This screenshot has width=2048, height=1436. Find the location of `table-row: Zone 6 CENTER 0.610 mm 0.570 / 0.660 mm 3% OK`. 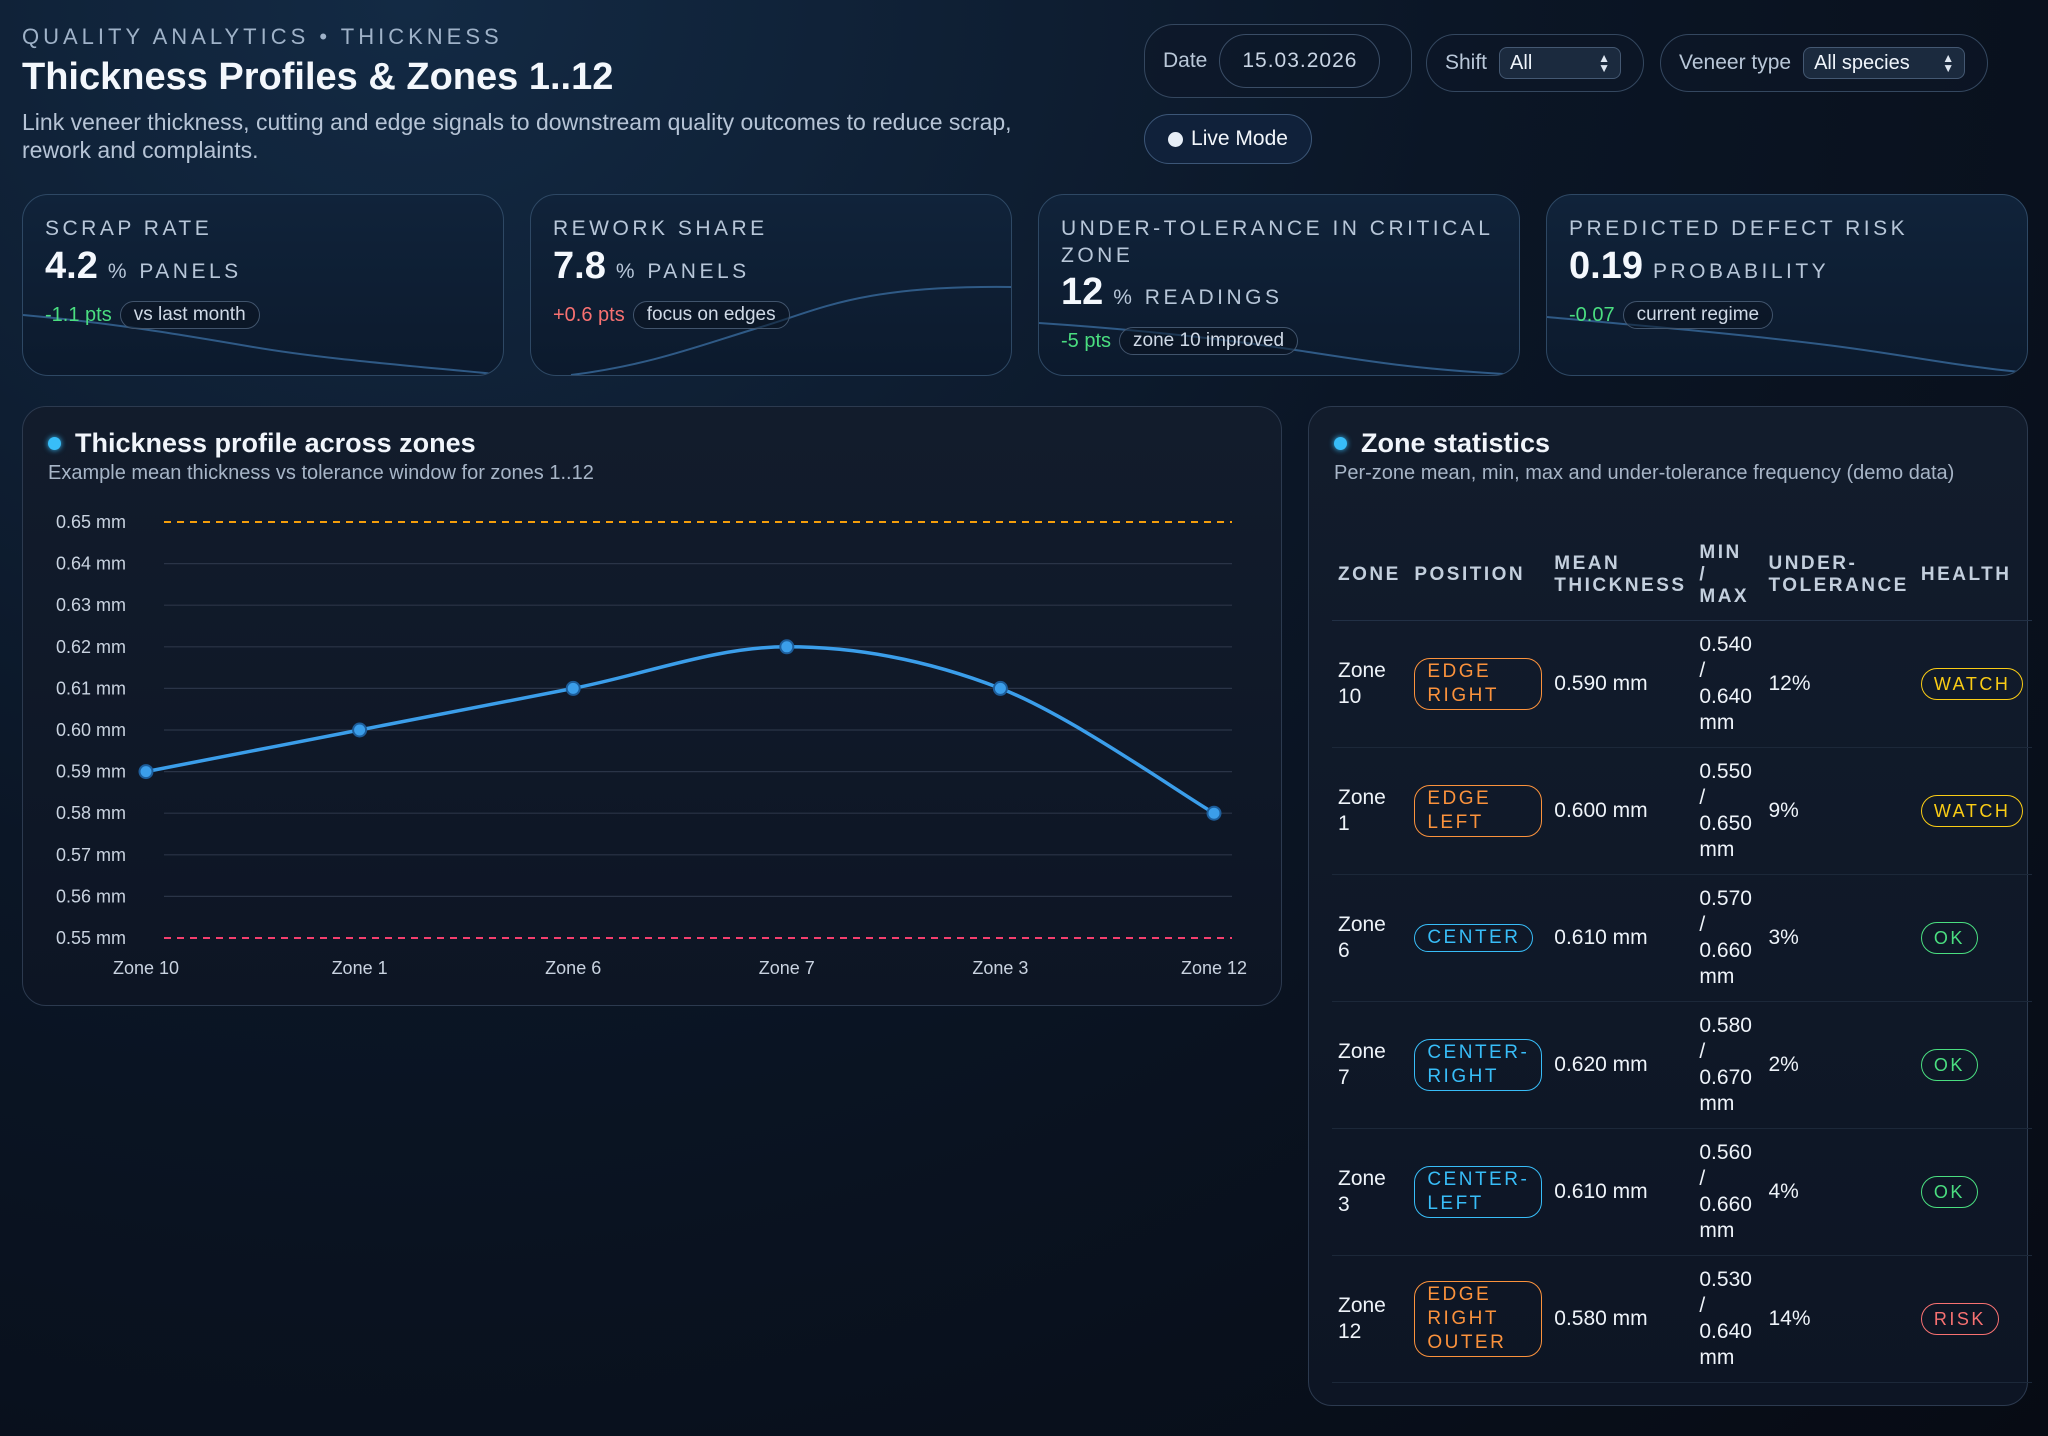

table-row: Zone 6 CENTER 0.610 mm 0.570 / 0.660 mm 3% OK is located at coordinates (1682, 938).